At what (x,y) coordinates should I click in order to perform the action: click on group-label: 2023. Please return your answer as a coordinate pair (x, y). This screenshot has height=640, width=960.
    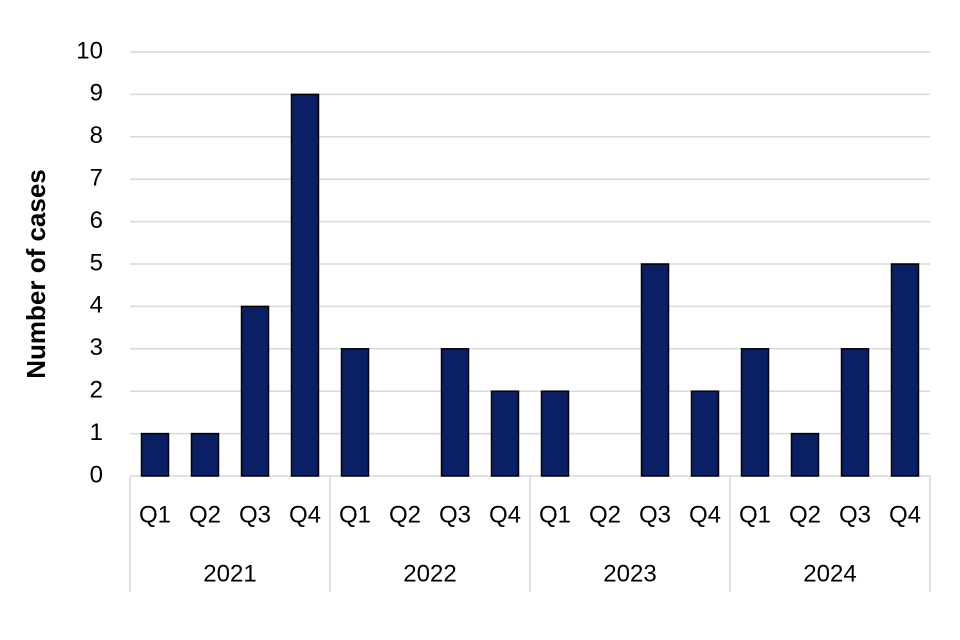
    Looking at the image, I should click on (629, 573).